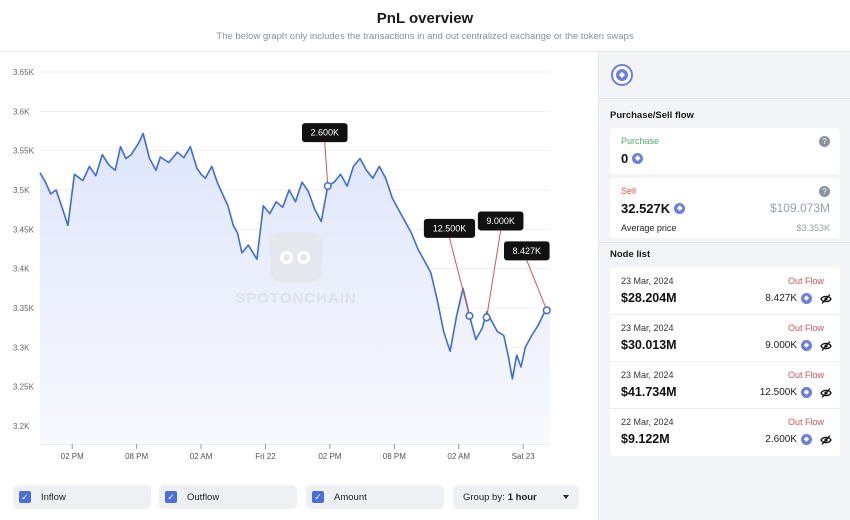  What do you see at coordinates (649, 298) in the screenshot?
I see `node-amount: $28.204M` at bounding box center [649, 298].